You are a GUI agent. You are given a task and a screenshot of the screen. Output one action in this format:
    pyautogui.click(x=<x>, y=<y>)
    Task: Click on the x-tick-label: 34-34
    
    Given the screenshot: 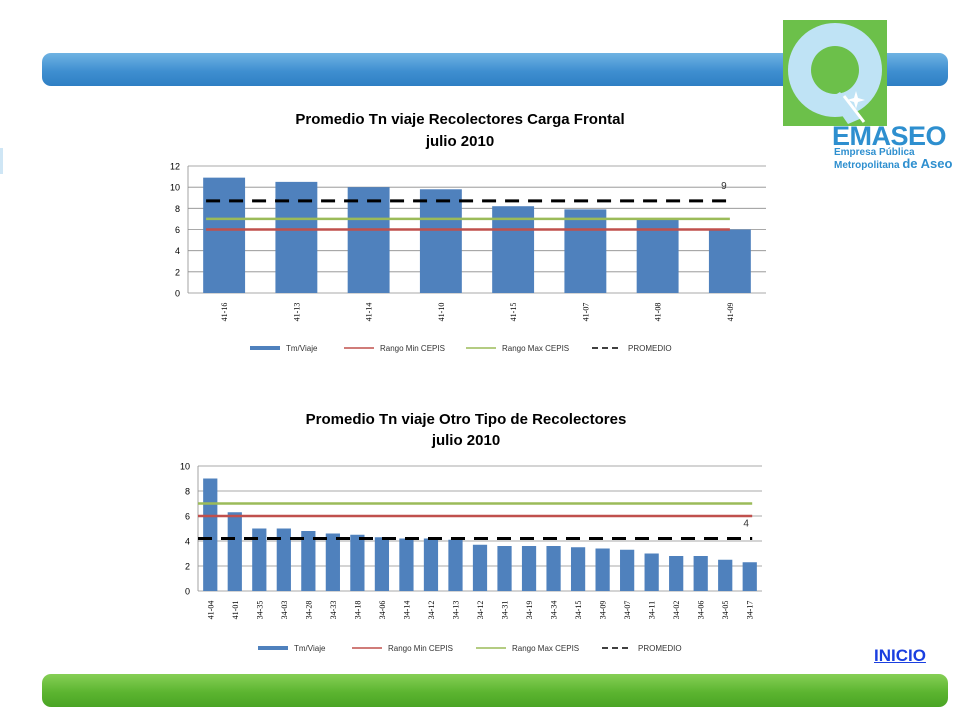 What is the action you would take?
    pyautogui.click(x=554, y=610)
    